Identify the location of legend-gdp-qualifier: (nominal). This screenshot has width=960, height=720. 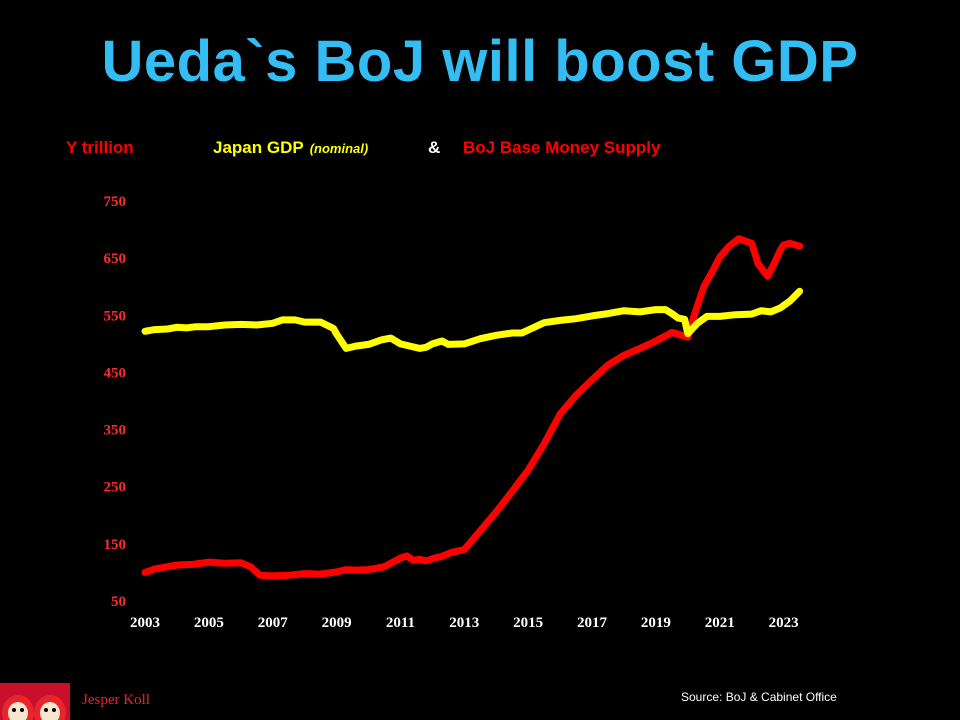
(339, 148).